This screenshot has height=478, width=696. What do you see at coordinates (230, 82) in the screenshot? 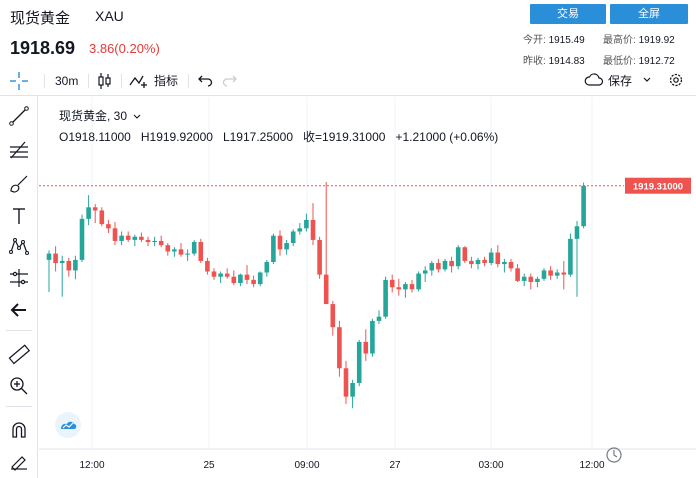
I see `redo-icon` at bounding box center [230, 82].